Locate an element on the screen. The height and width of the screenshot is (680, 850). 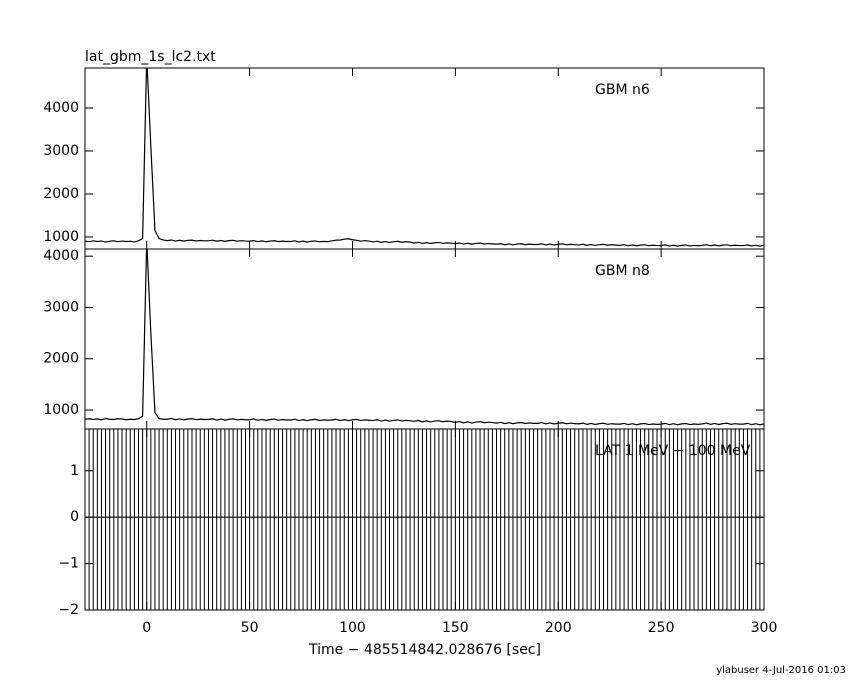
footer: ylabuser 4-Jul-2016 01:03 is located at coordinates (781, 670).